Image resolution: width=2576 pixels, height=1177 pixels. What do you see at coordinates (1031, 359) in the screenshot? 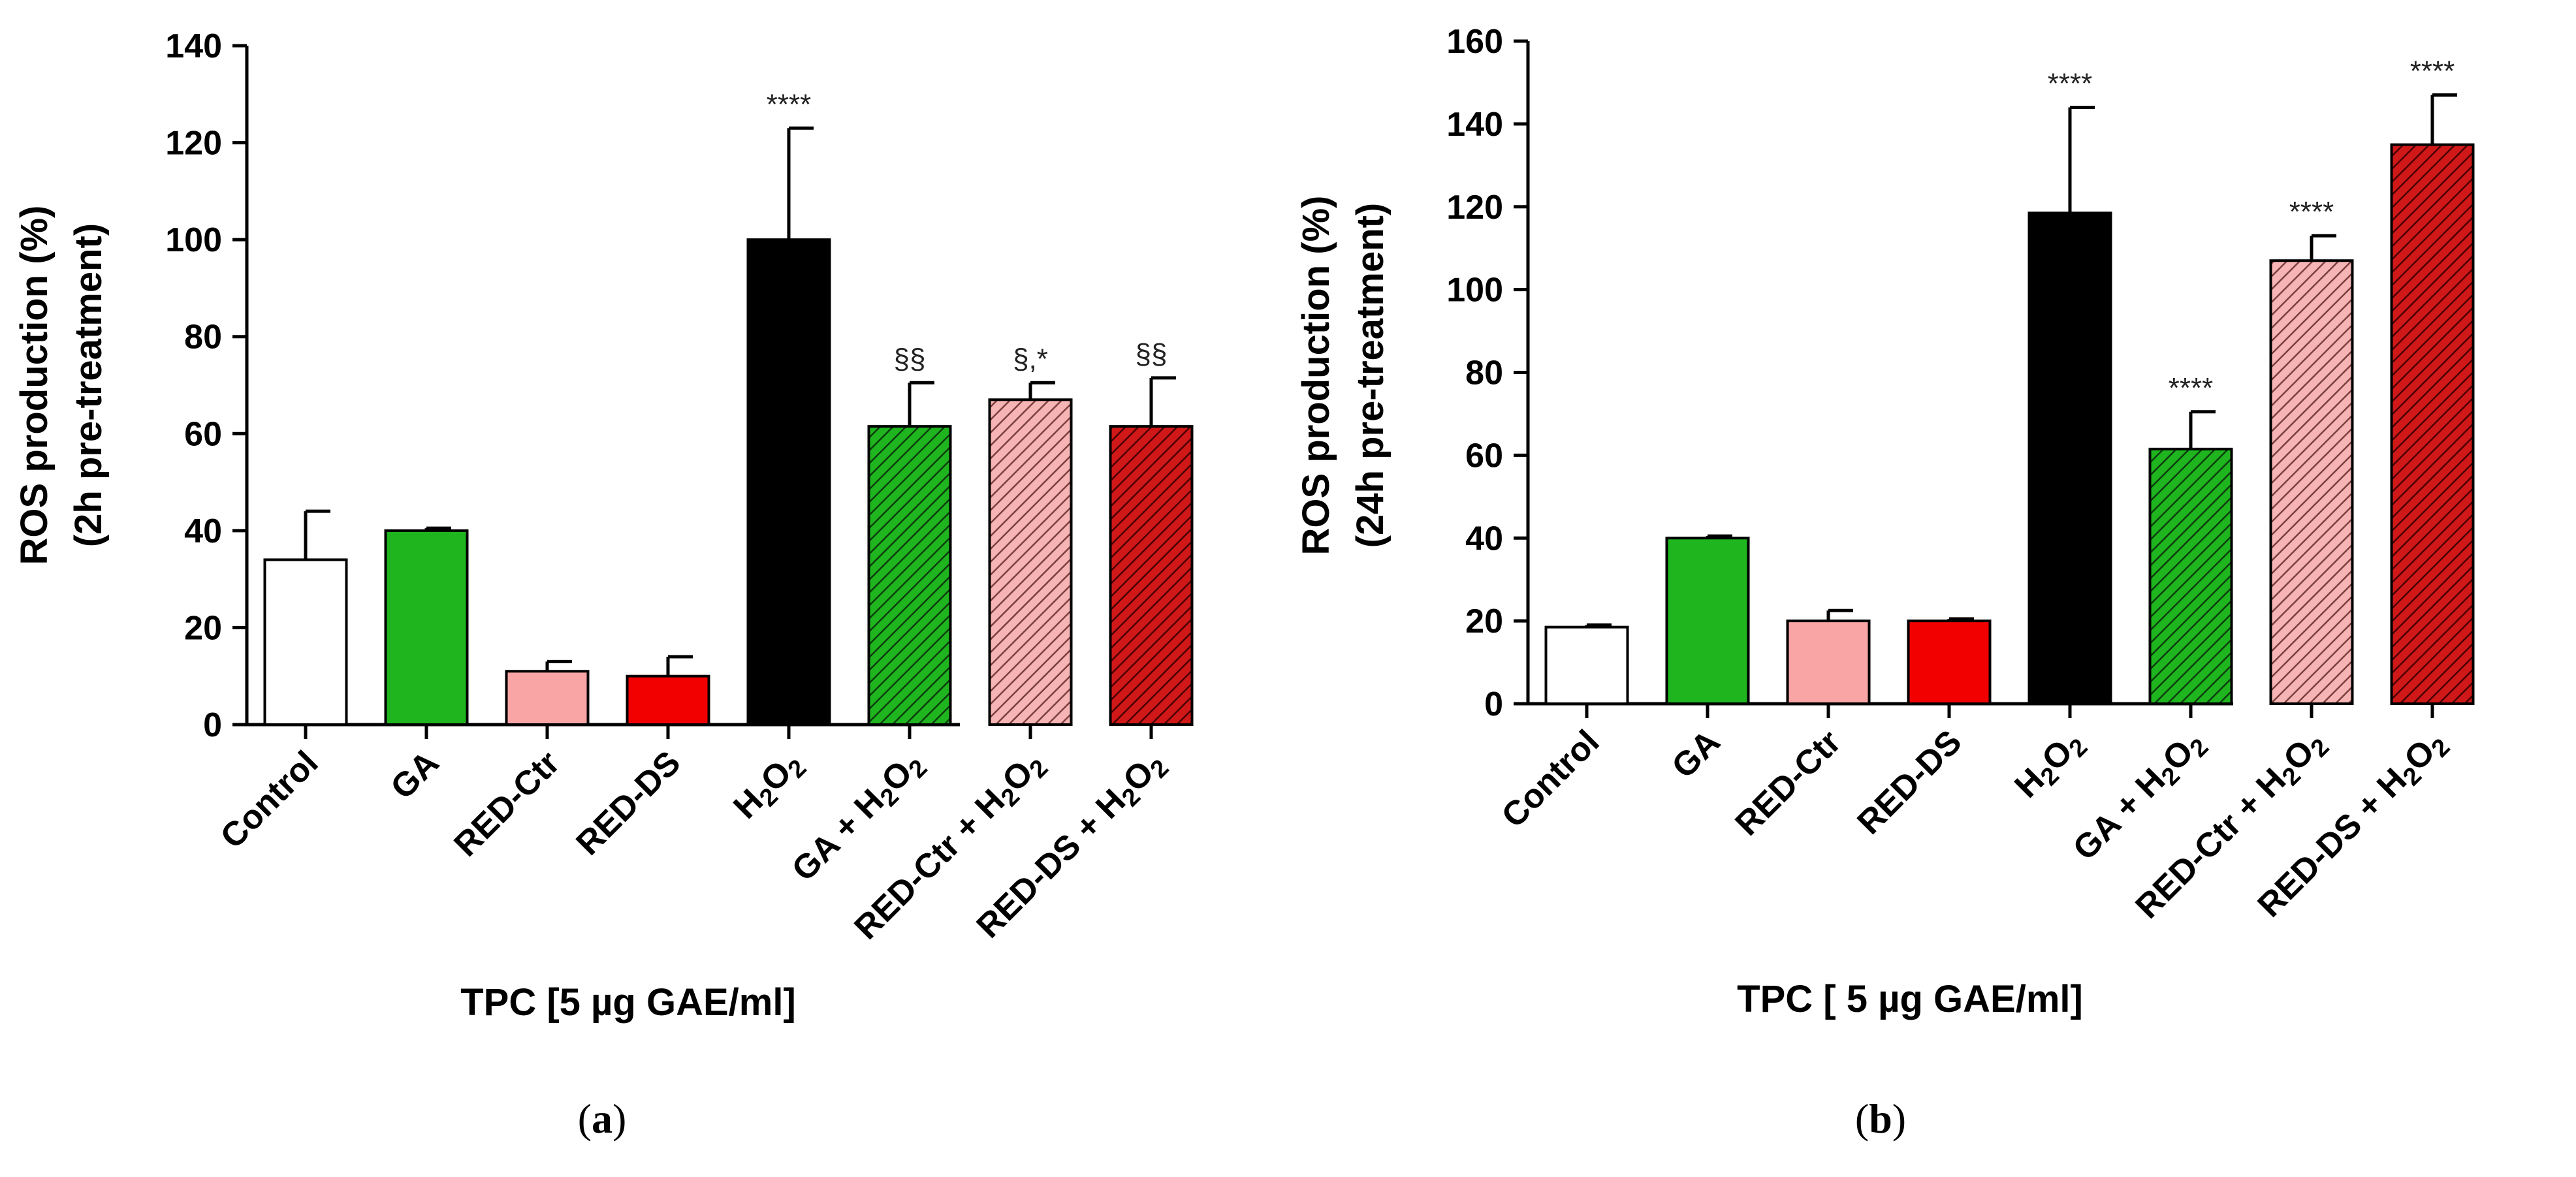
I see `significance-annotation: §,*` at bounding box center [1031, 359].